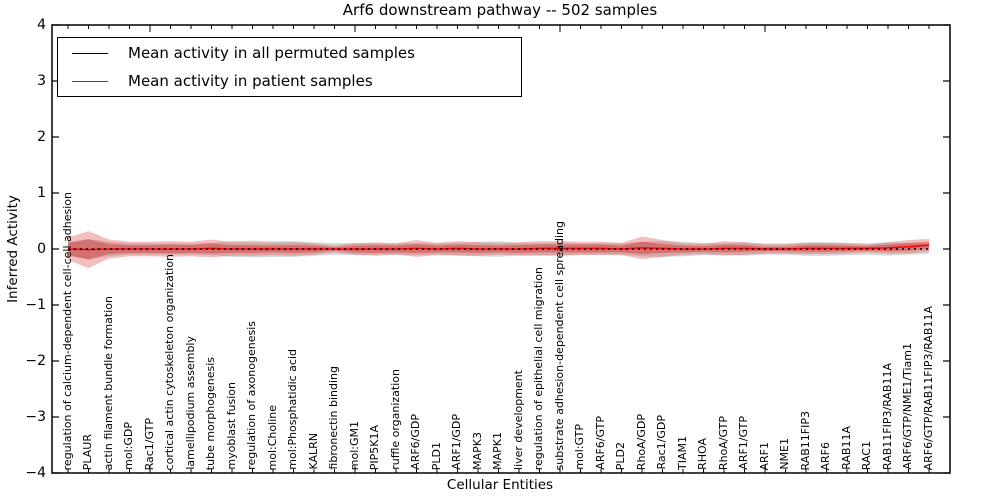 This screenshot has height=500, width=1000. What do you see at coordinates (41, 81) in the screenshot?
I see `y-tick-label: 3` at bounding box center [41, 81].